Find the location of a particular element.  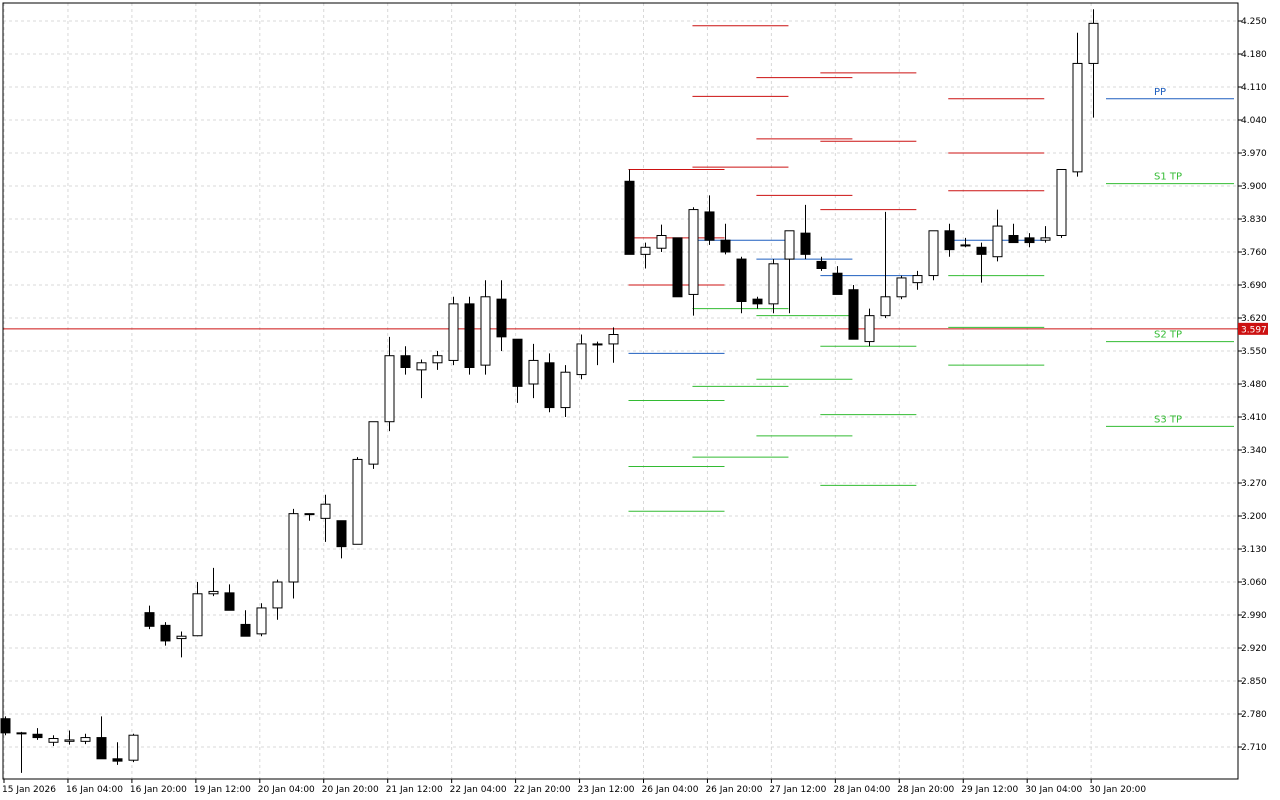

y-tick-label: 4.180 is located at coordinates (1254, 55).